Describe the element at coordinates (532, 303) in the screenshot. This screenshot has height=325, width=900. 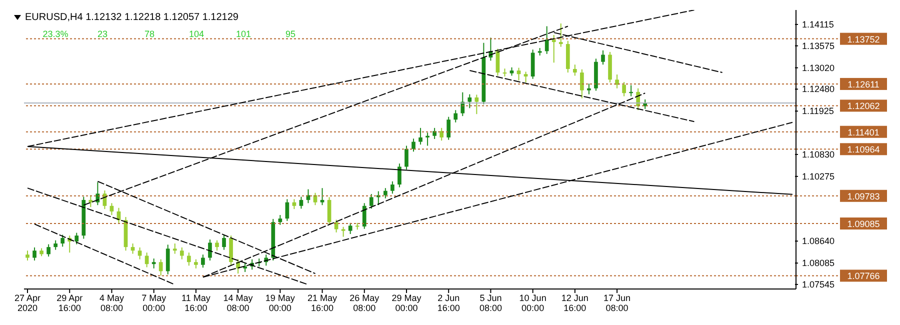
I see `x-tick-label: 10 Jun 00:00` at that location.